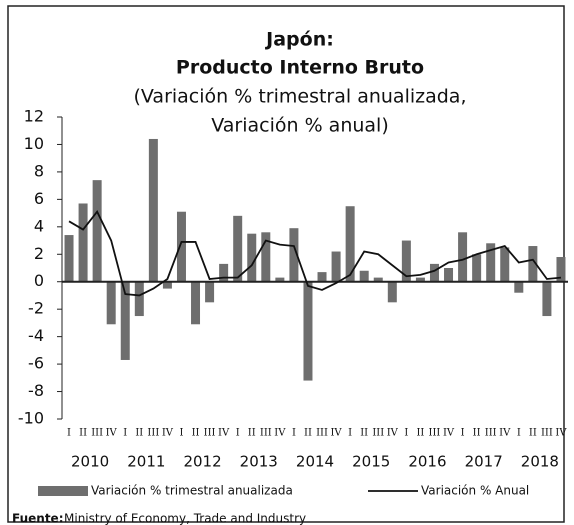  Describe the element at coordinates (146, 462) in the screenshot. I see `year-label: 2011` at that location.